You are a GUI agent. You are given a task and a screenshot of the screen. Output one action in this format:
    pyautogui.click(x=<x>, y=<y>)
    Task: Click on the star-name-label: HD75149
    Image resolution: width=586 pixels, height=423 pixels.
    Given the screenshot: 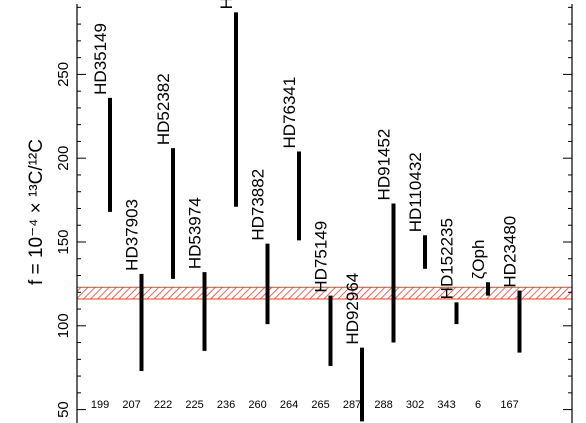 What is the action you would take?
    pyautogui.click(x=321, y=257)
    